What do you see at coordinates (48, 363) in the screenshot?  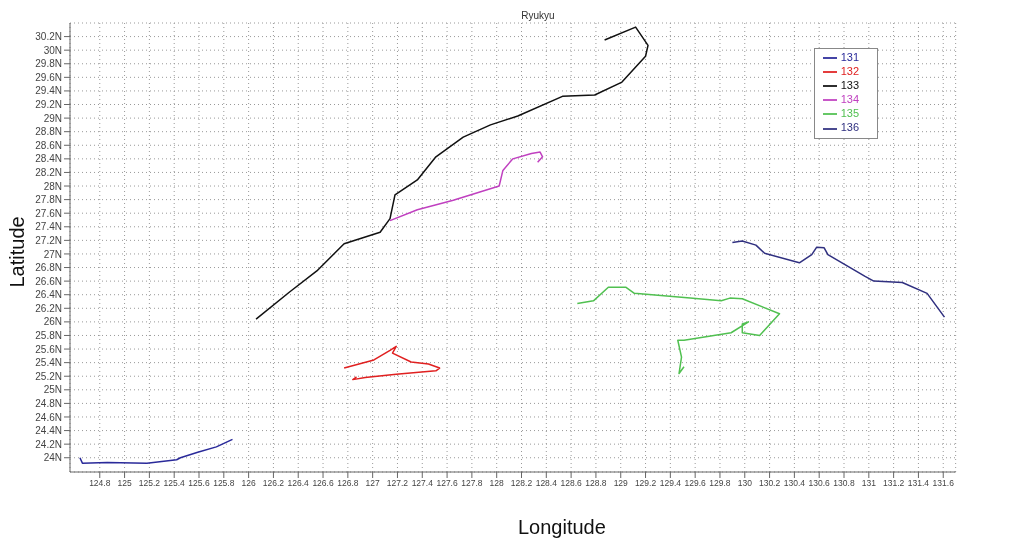 I see `y-tick-label: 25.4N` at bounding box center [48, 363].